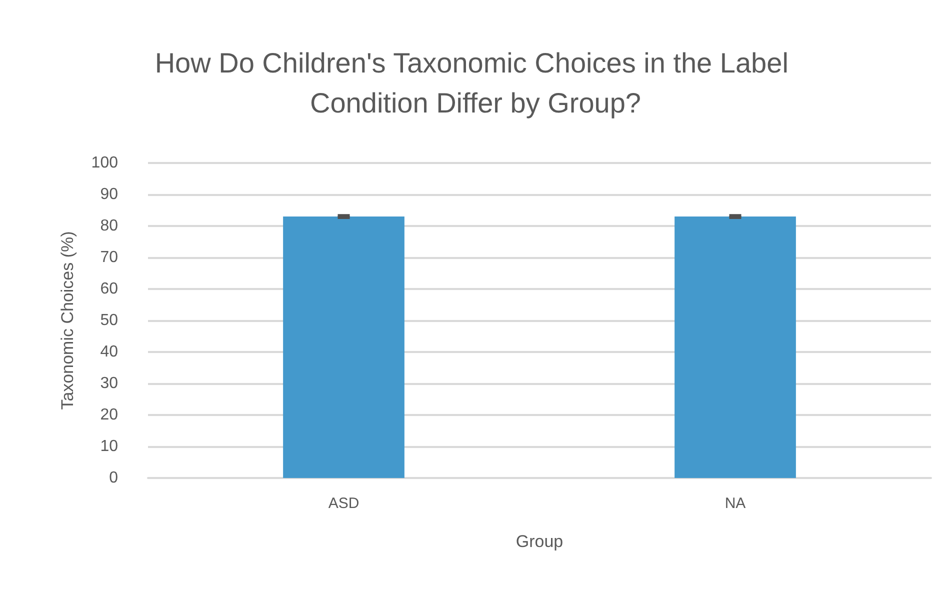  What do you see at coordinates (735, 503) in the screenshot?
I see `x-tick-label: NA` at bounding box center [735, 503].